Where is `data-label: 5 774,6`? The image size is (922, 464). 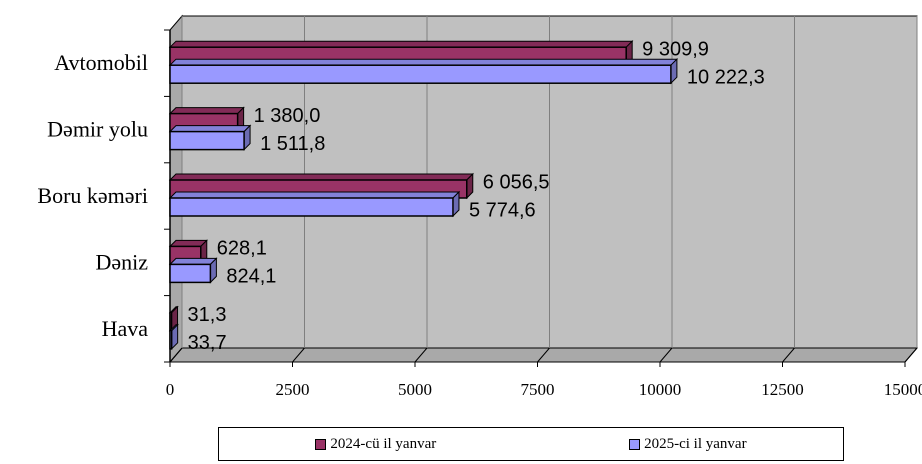 data-label: 5 774,6 is located at coordinates (502, 210).